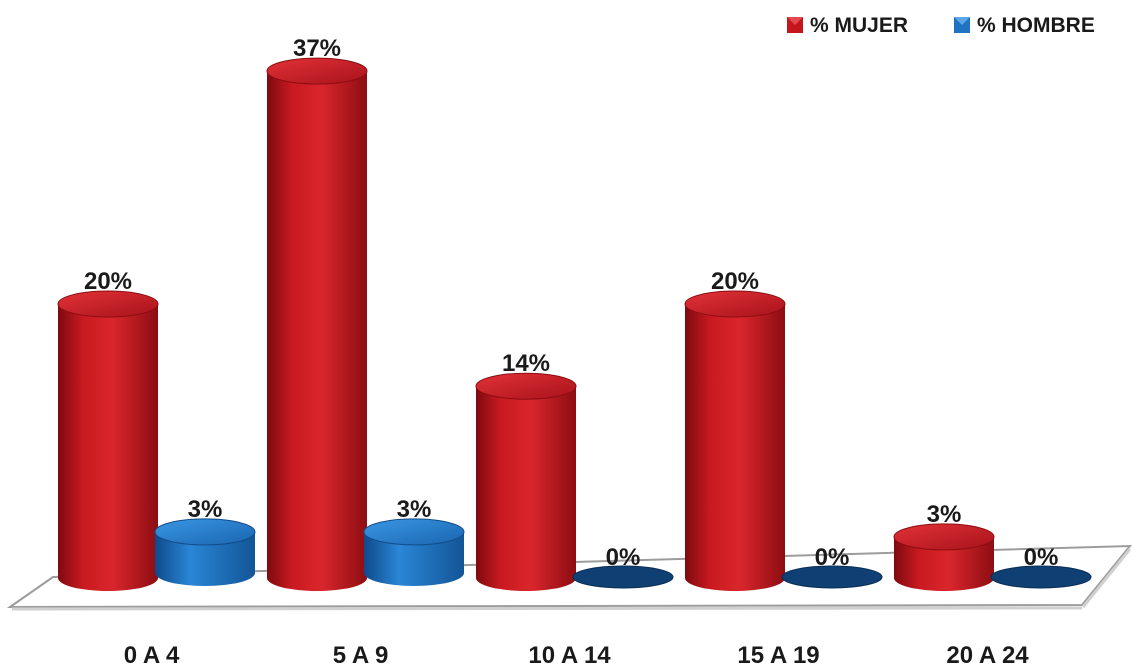 This screenshot has height=671, width=1132. What do you see at coordinates (778, 655) in the screenshot?
I see `x-tick-15-a-19: 15 A 19` at bounding box center [778, 655].